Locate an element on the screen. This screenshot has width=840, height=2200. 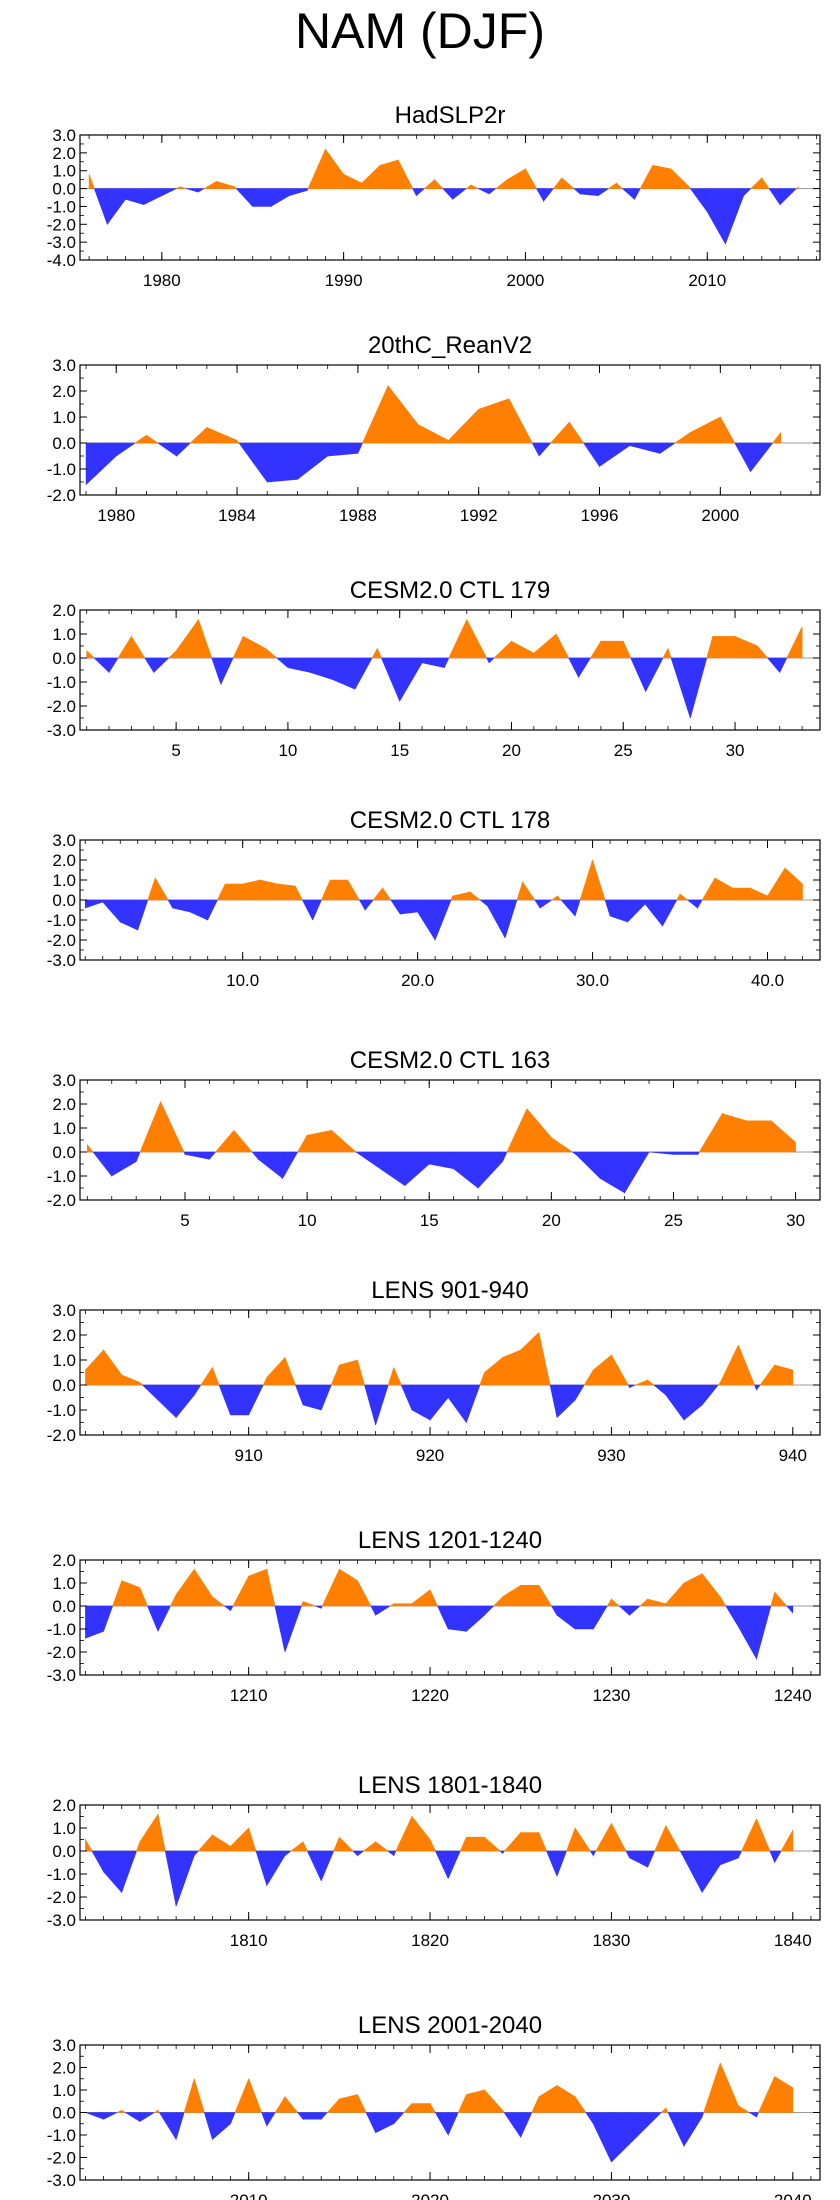
x-tick-label: 25 is located at coordinates (673, 1220).